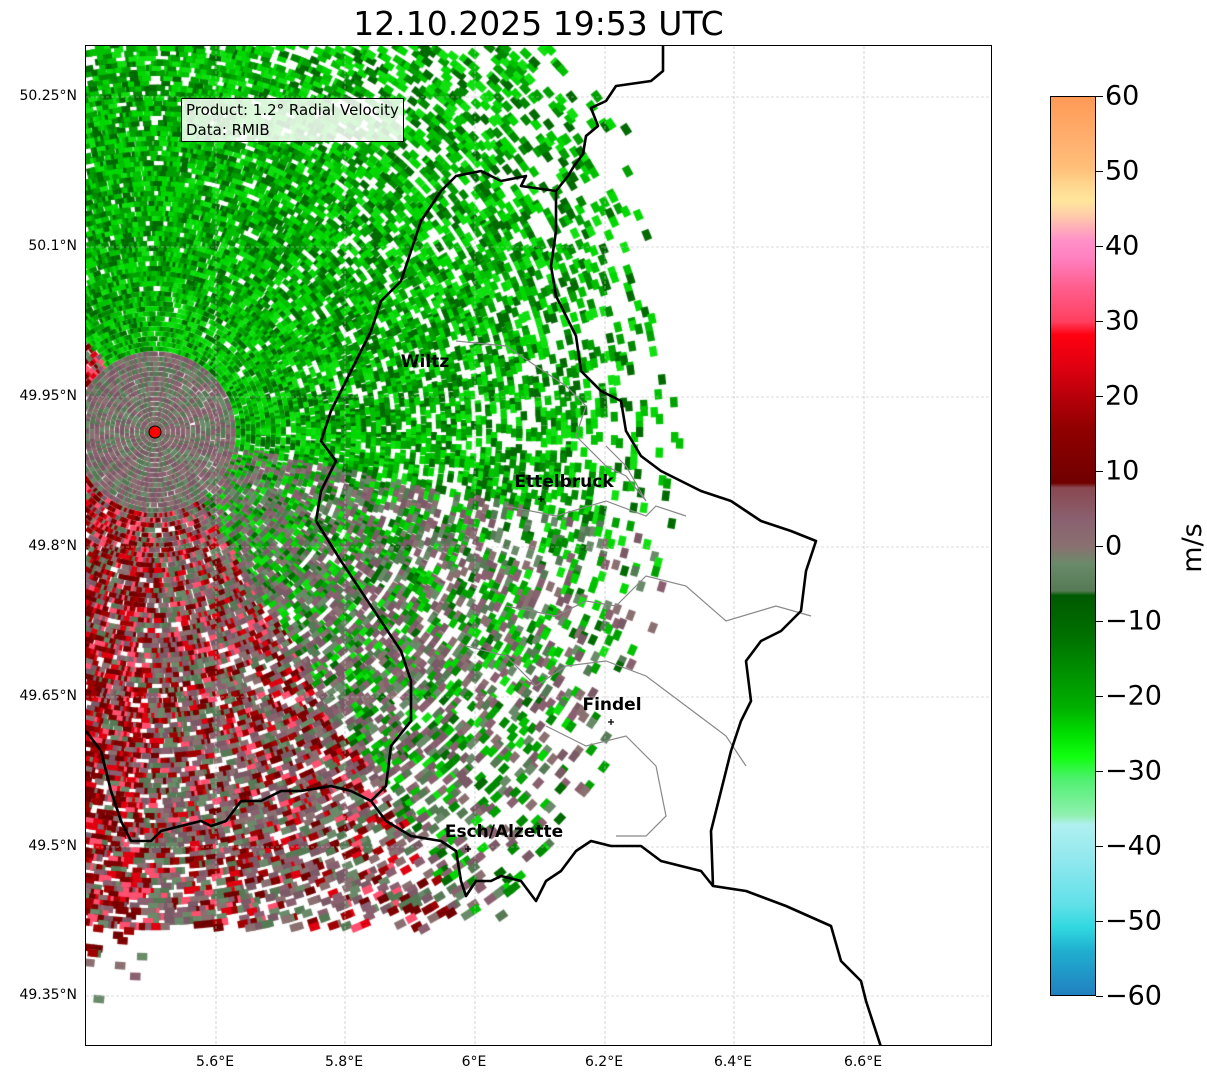 The image size is (1207, 1081). What do you see at coordinates (539, 674) in the screenshot?
I see `city-markers` at bounding box center [539, 674].